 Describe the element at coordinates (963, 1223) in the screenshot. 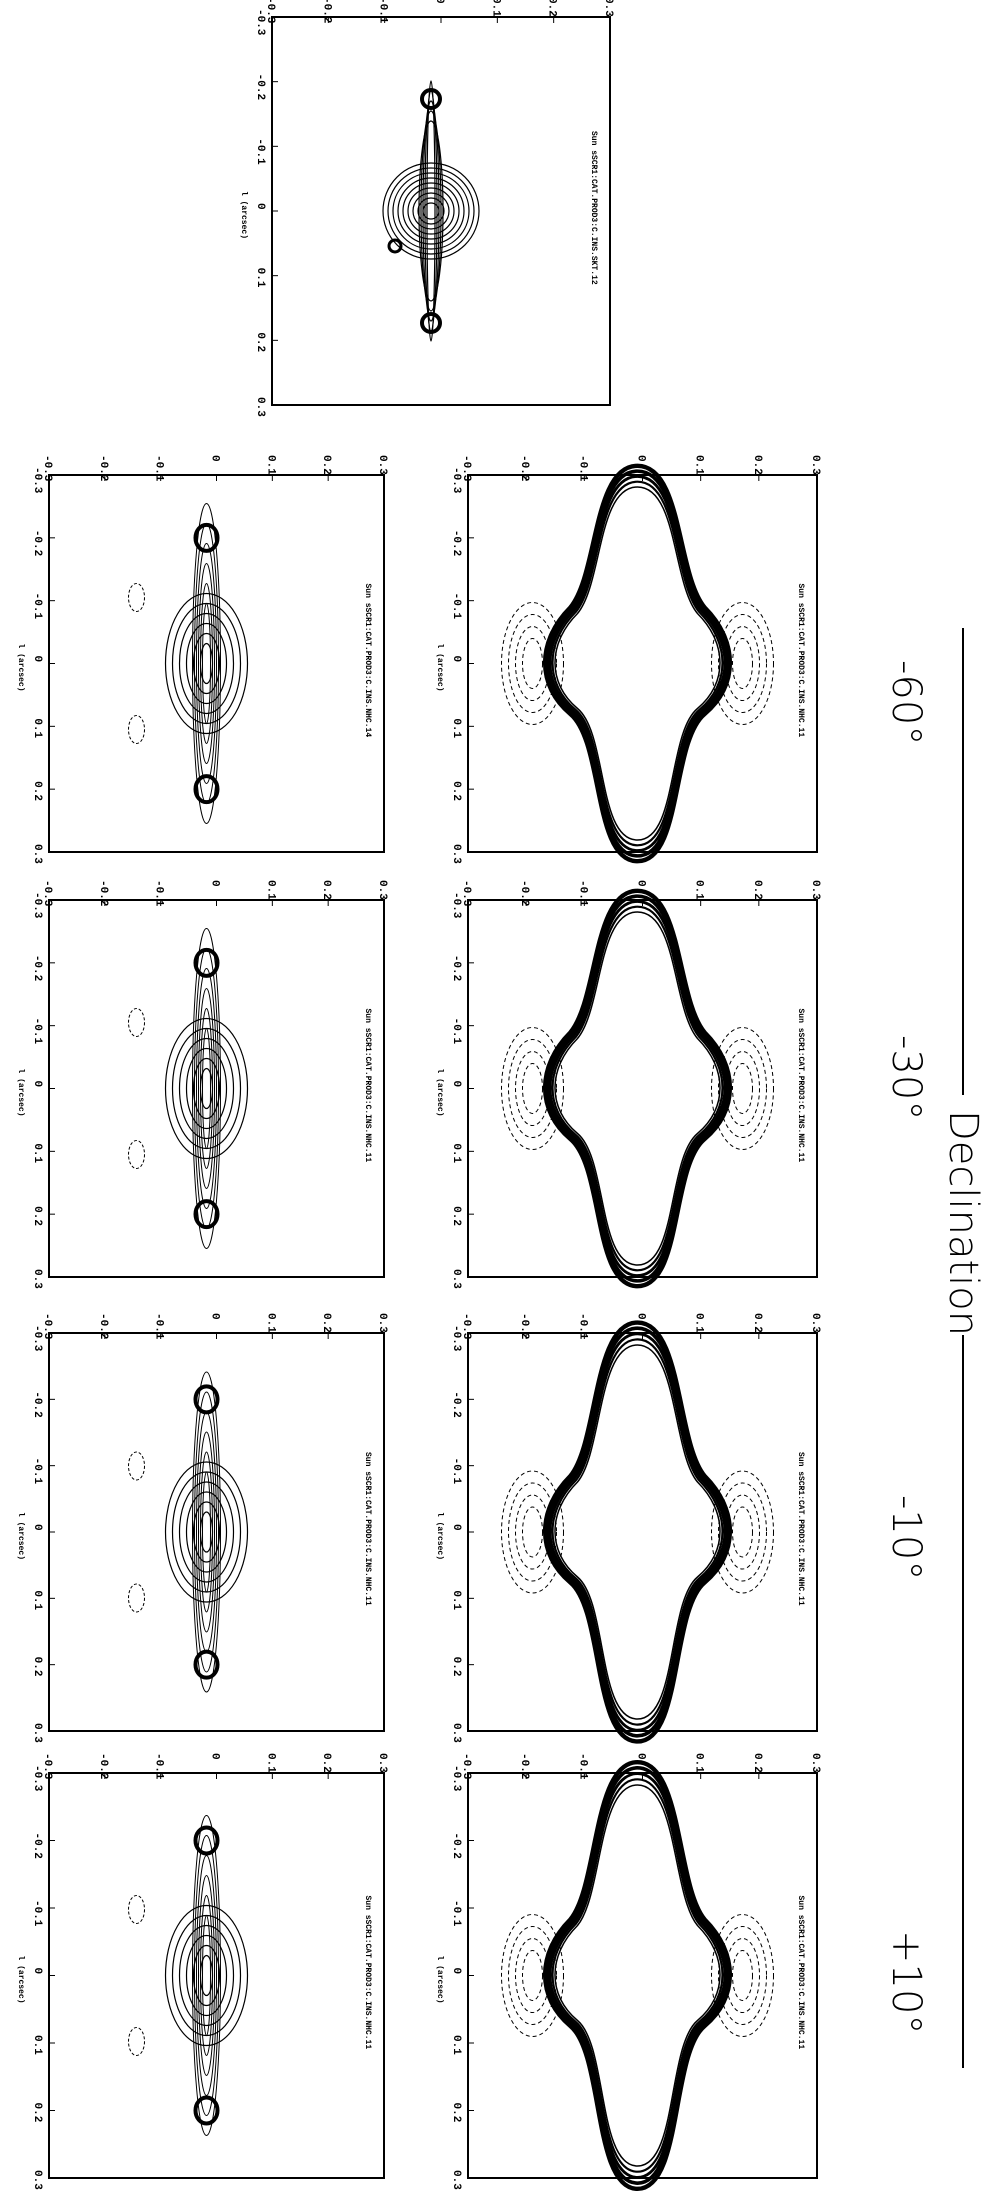

I see `declination-label: Declination` at that location.